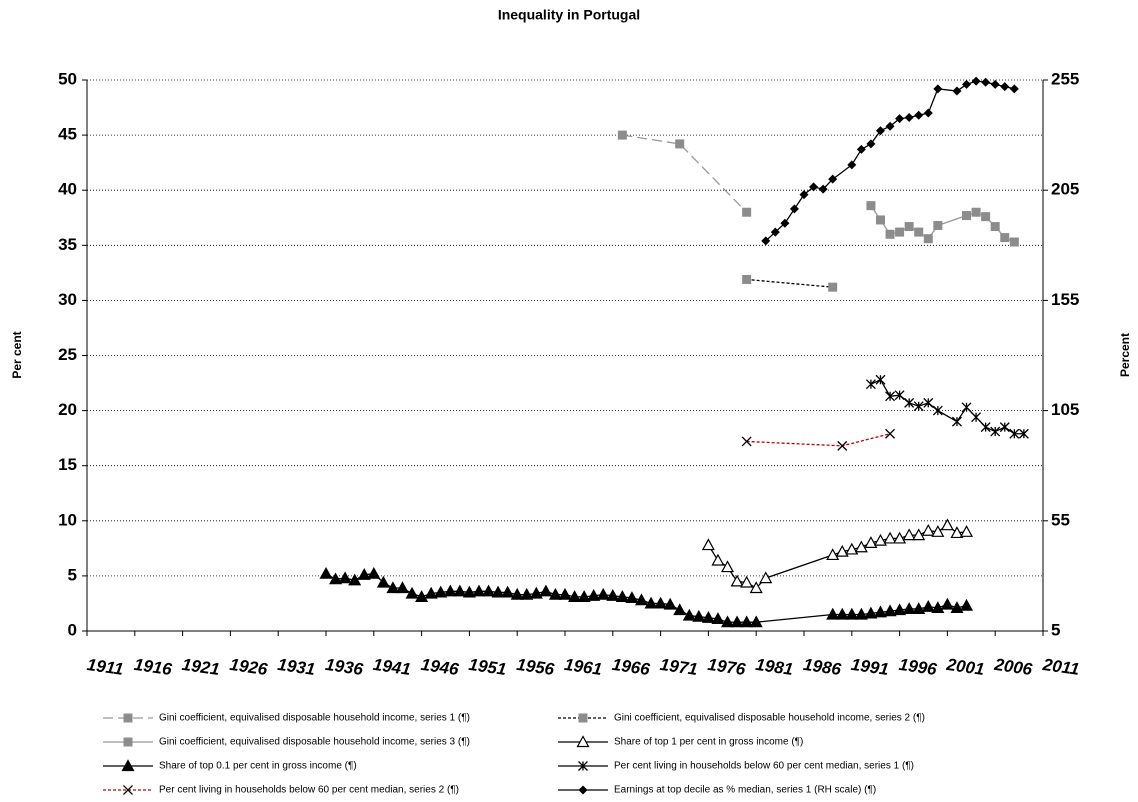 The height and width of the screenshot is (802, 1138). I want to click on x-tick-label: 1921, so click(201, 667).